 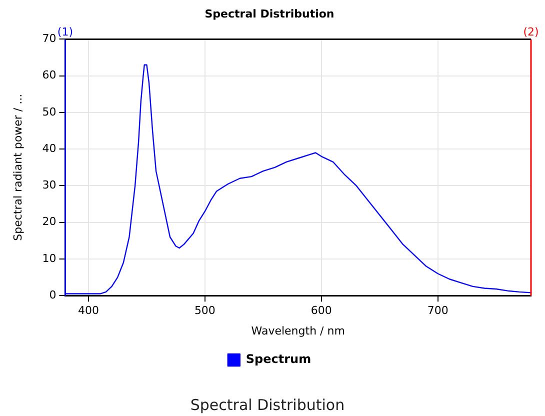 I want to click on y-tick-label: 30, so click(x=49, y=185).